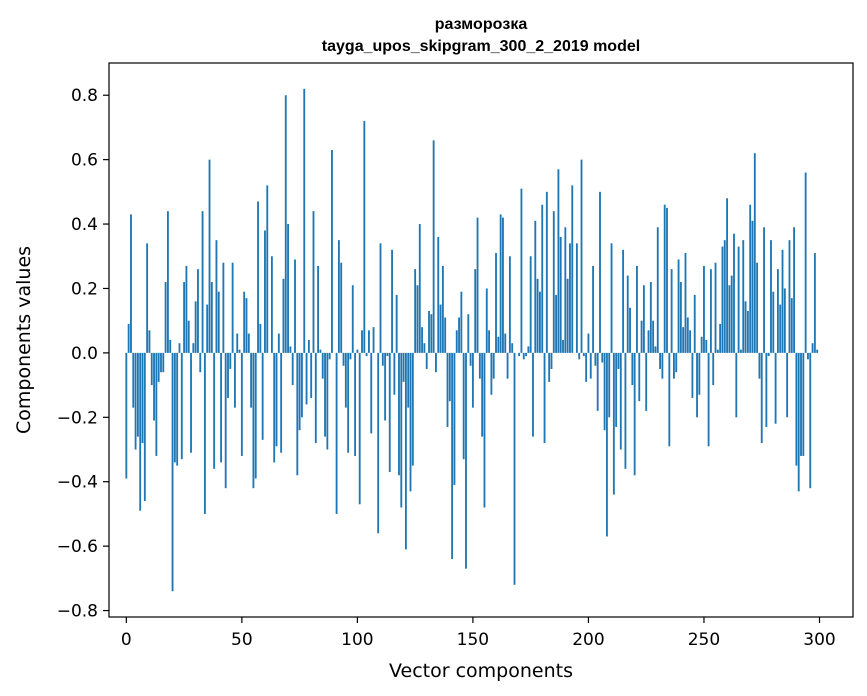  What do you see at coordinates (819, 640) in the screenshot?
I see `x-tick-label: 300` at bounding box center [819, 640].